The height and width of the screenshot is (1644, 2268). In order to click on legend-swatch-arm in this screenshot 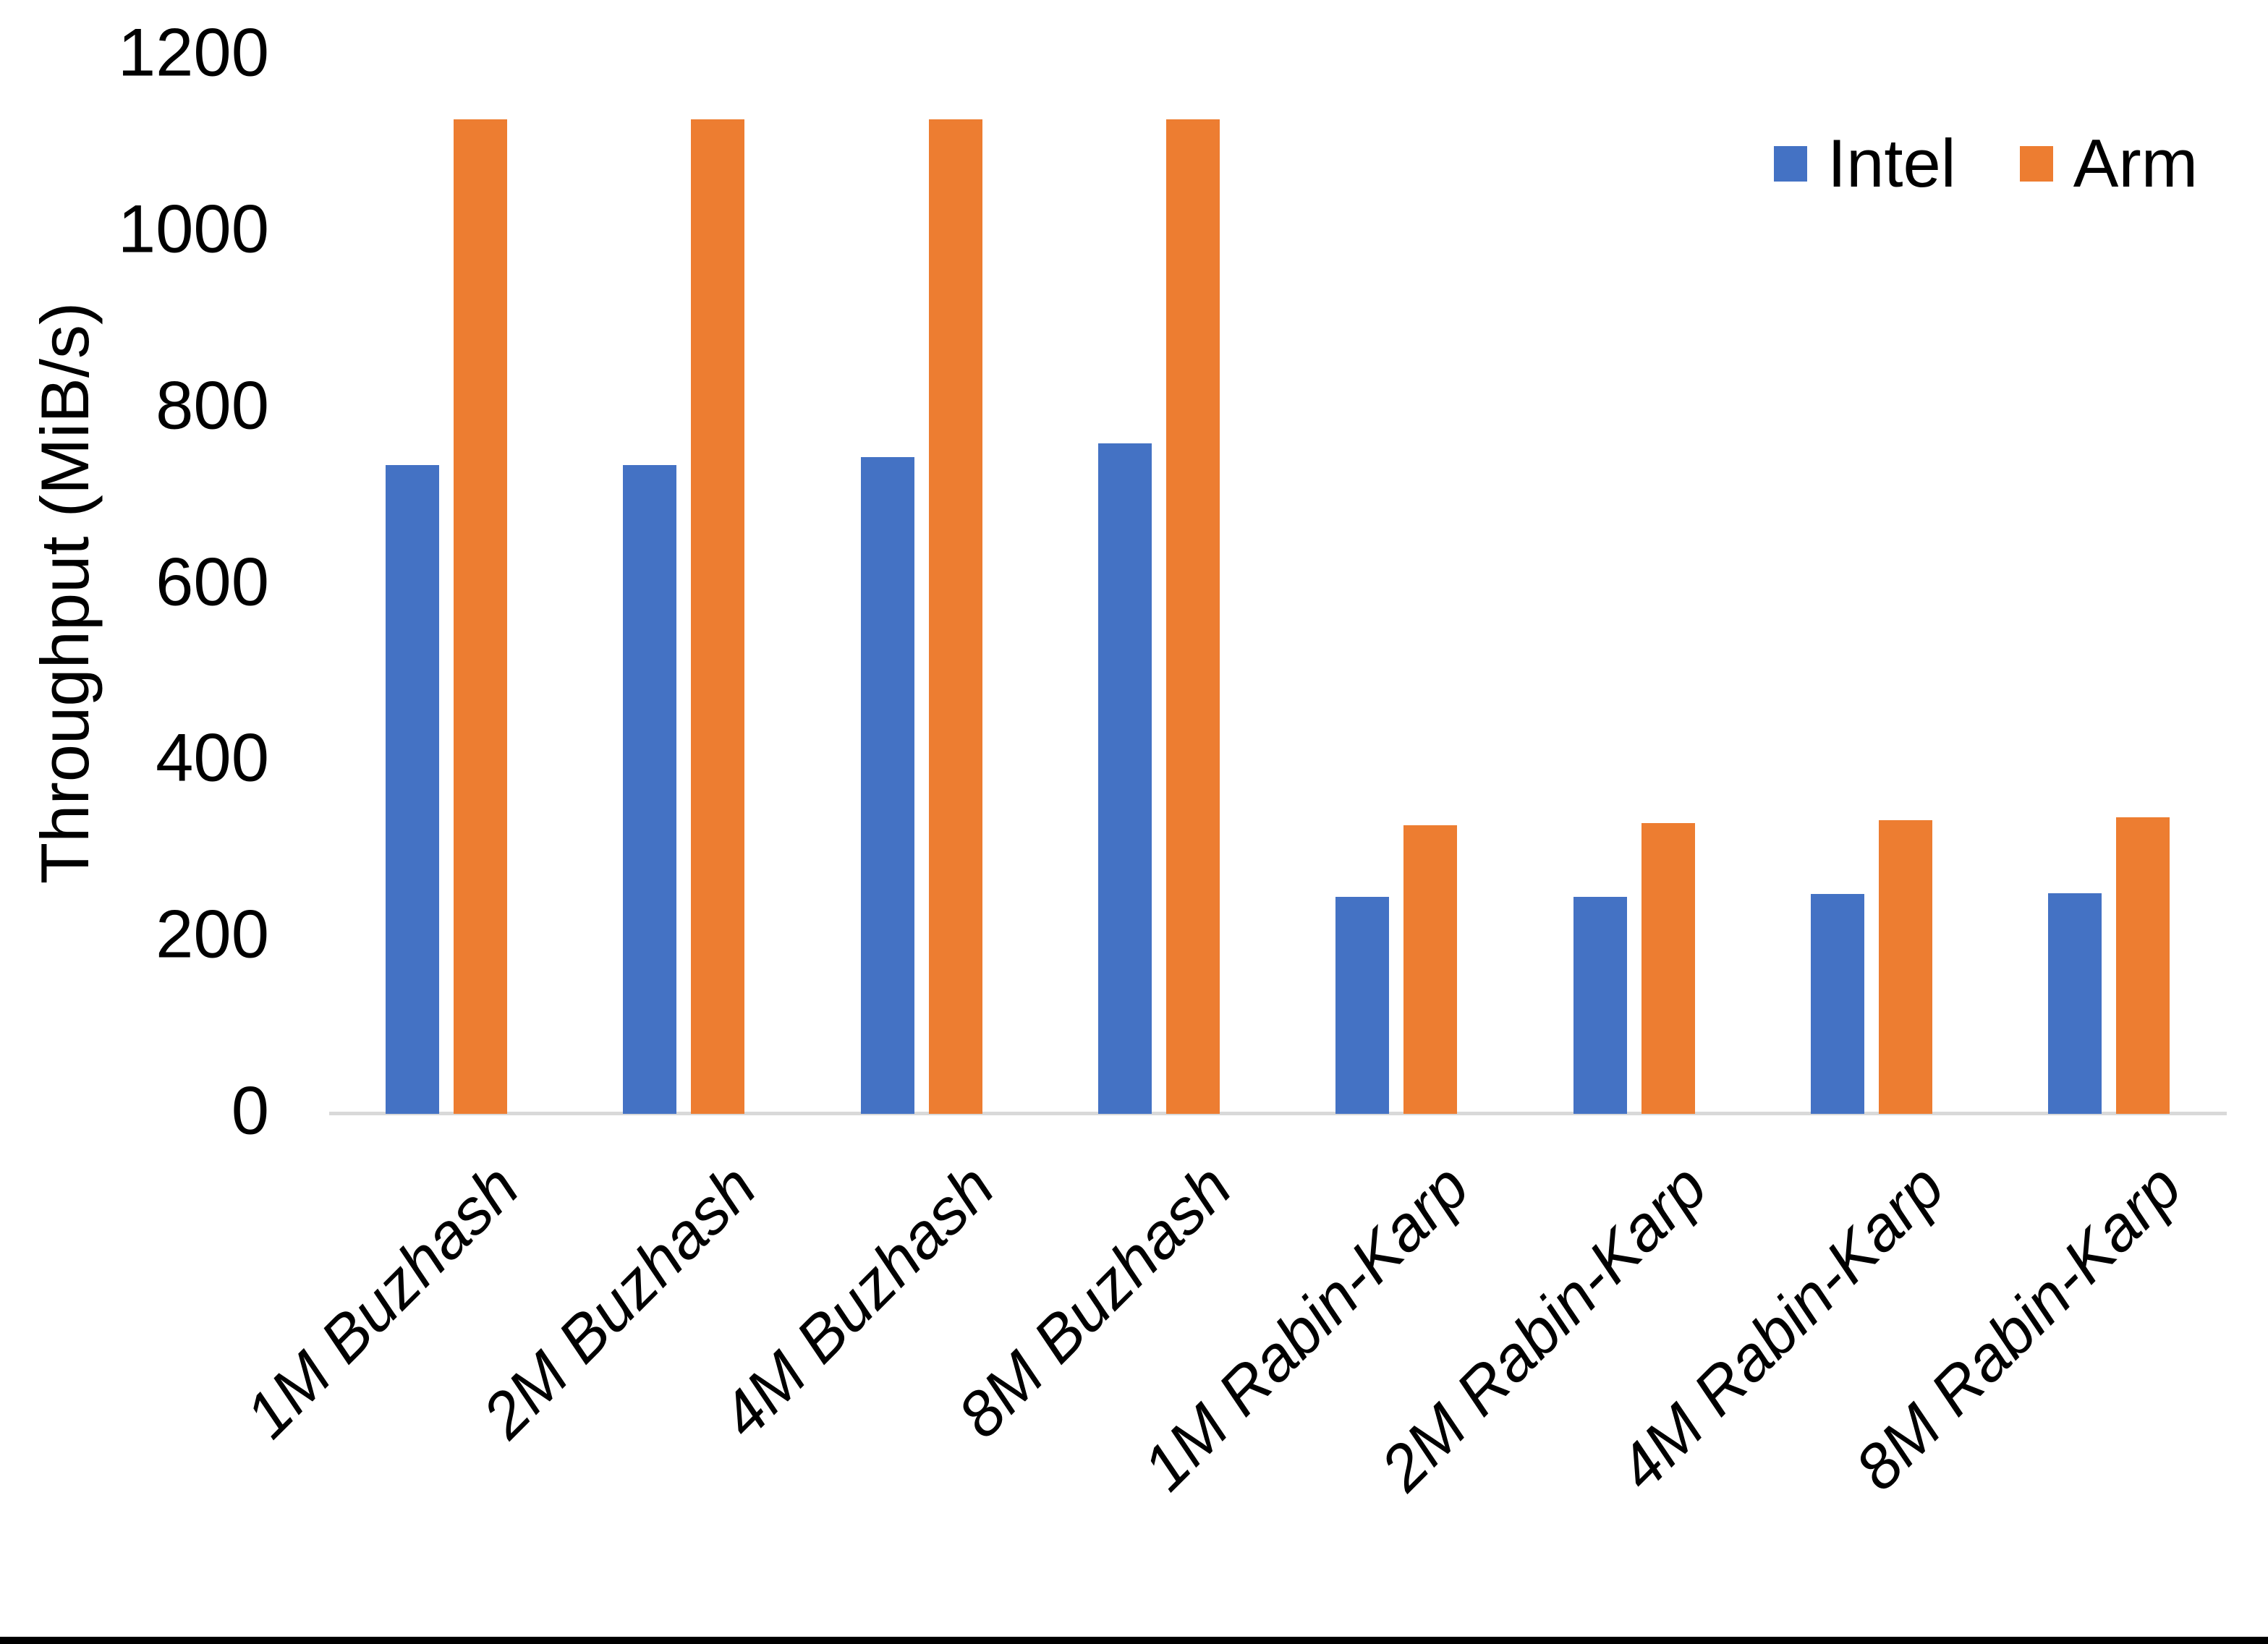, I will do `click(2036, 163)`.